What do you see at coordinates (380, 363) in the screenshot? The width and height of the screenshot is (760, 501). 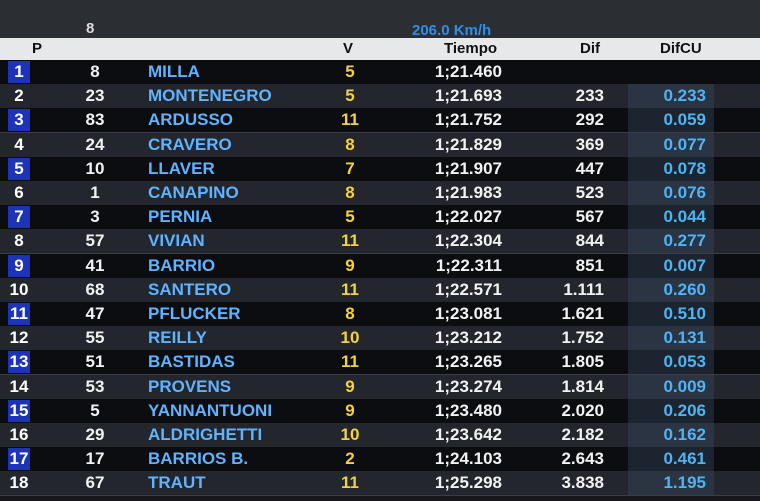 I see `result-row: 13 51 BASTIDAS 11 1;23.265 1.805 0.053` at bounding box center [380, 363].